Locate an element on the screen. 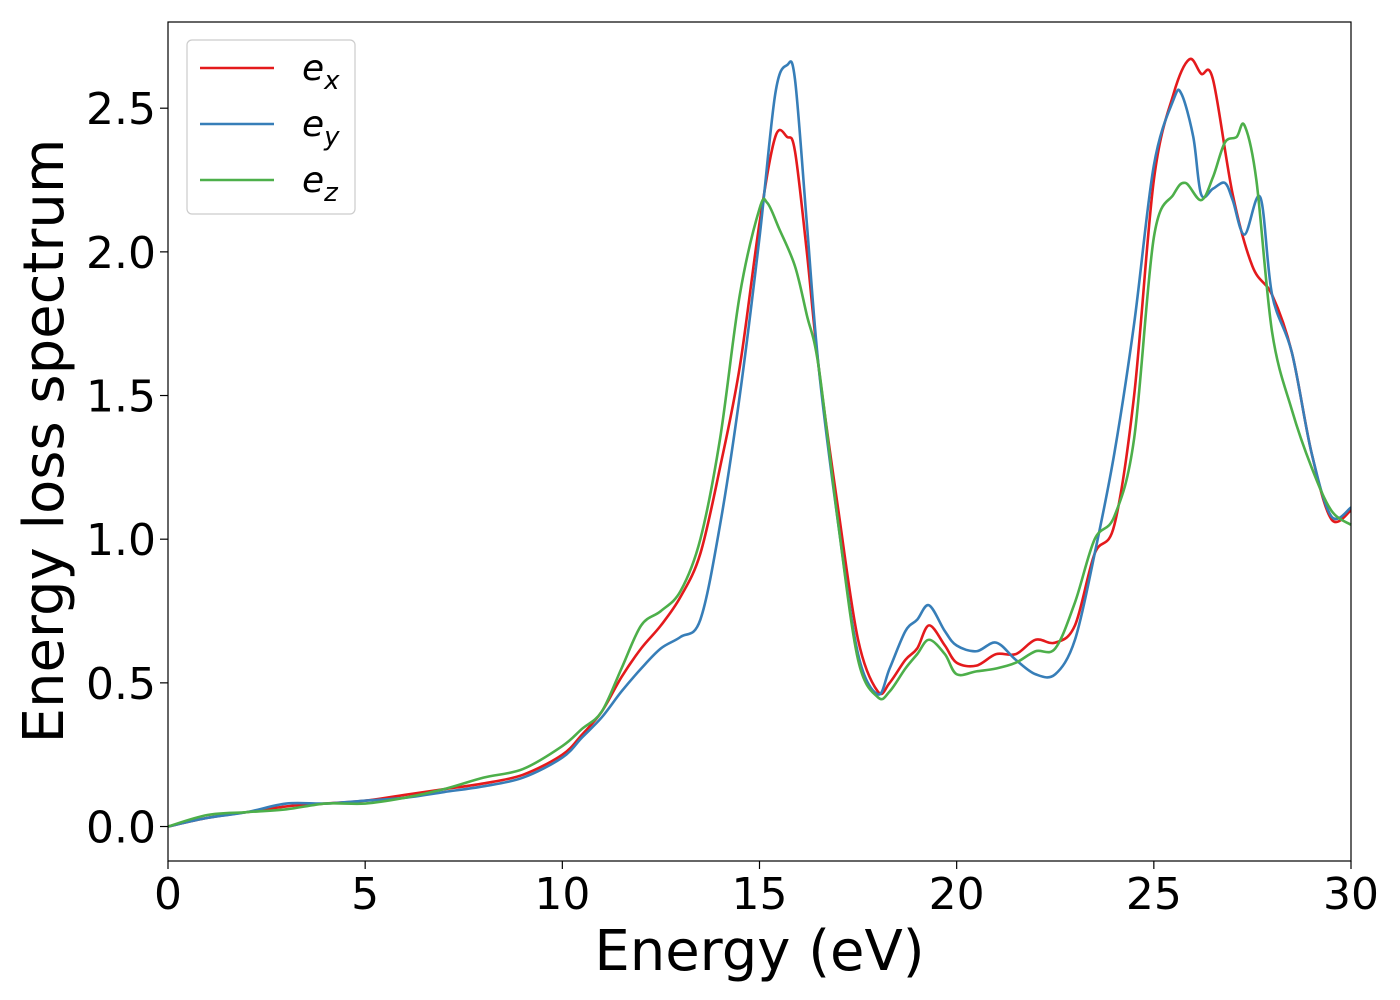  y-axis: 0.0 0.5 1.0 1.5 2.0 2.5 is located at coordinates (127, 469).